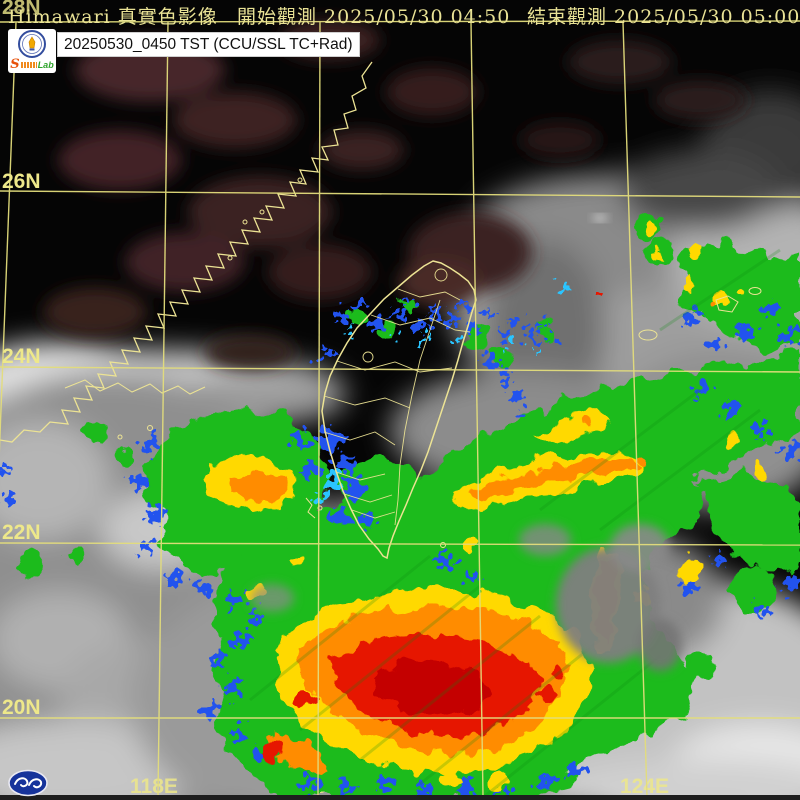 The width and height of the screenshot is (800, 800). Describe the element at coordinates (663, 17) in the screenshot. I see `obs-end-time: 結束觀測 2025/05/30 05:00` at that location.